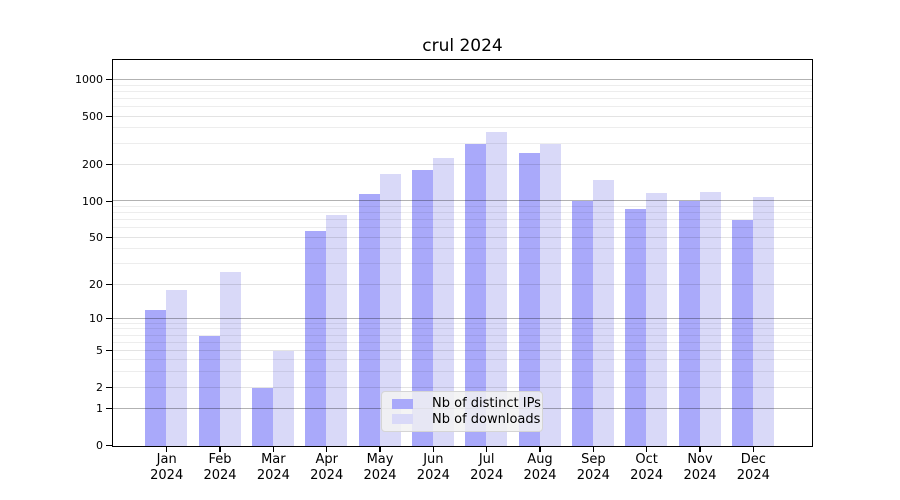 The image size is (900, 500). I want to click on y-tick-label: 50, so click(96, 237).